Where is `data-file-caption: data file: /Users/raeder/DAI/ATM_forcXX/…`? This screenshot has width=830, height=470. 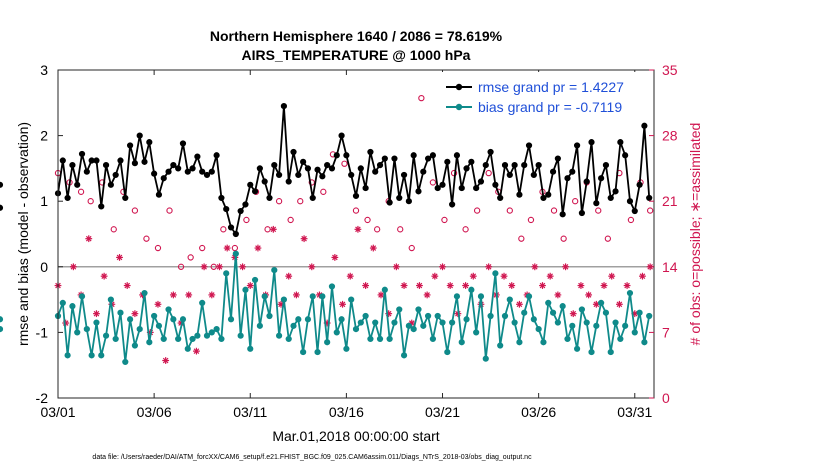 data-file-caption: data file: /Users/raeder/DAI/ATM_forcXX/… is located at coordinates (312, 457).